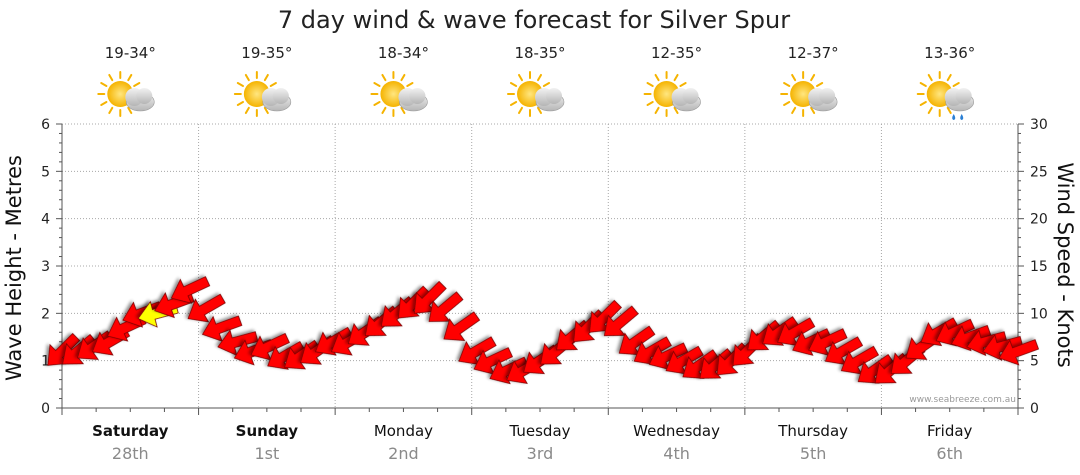  Describe the element at coordinates (1039, 220) in the screenshot. I see `right-tick-label: 20` at that location.